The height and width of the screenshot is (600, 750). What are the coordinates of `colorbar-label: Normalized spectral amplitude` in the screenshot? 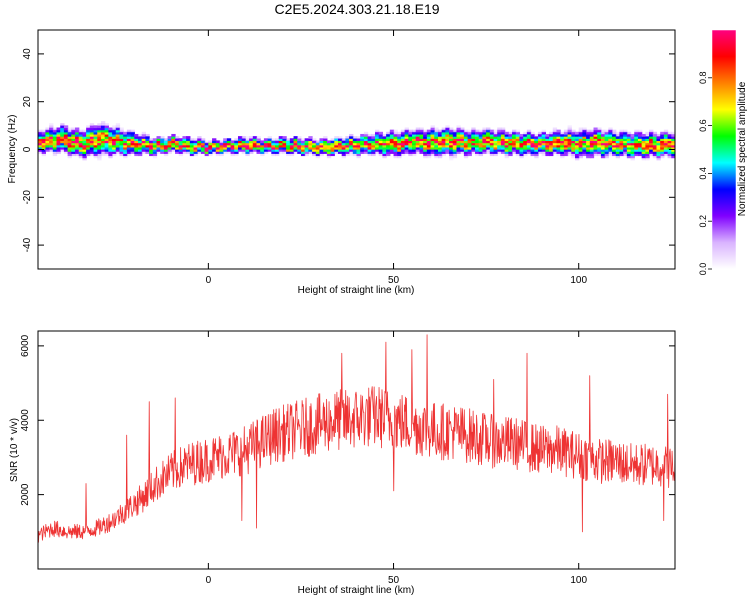 It's located at (742, 148).